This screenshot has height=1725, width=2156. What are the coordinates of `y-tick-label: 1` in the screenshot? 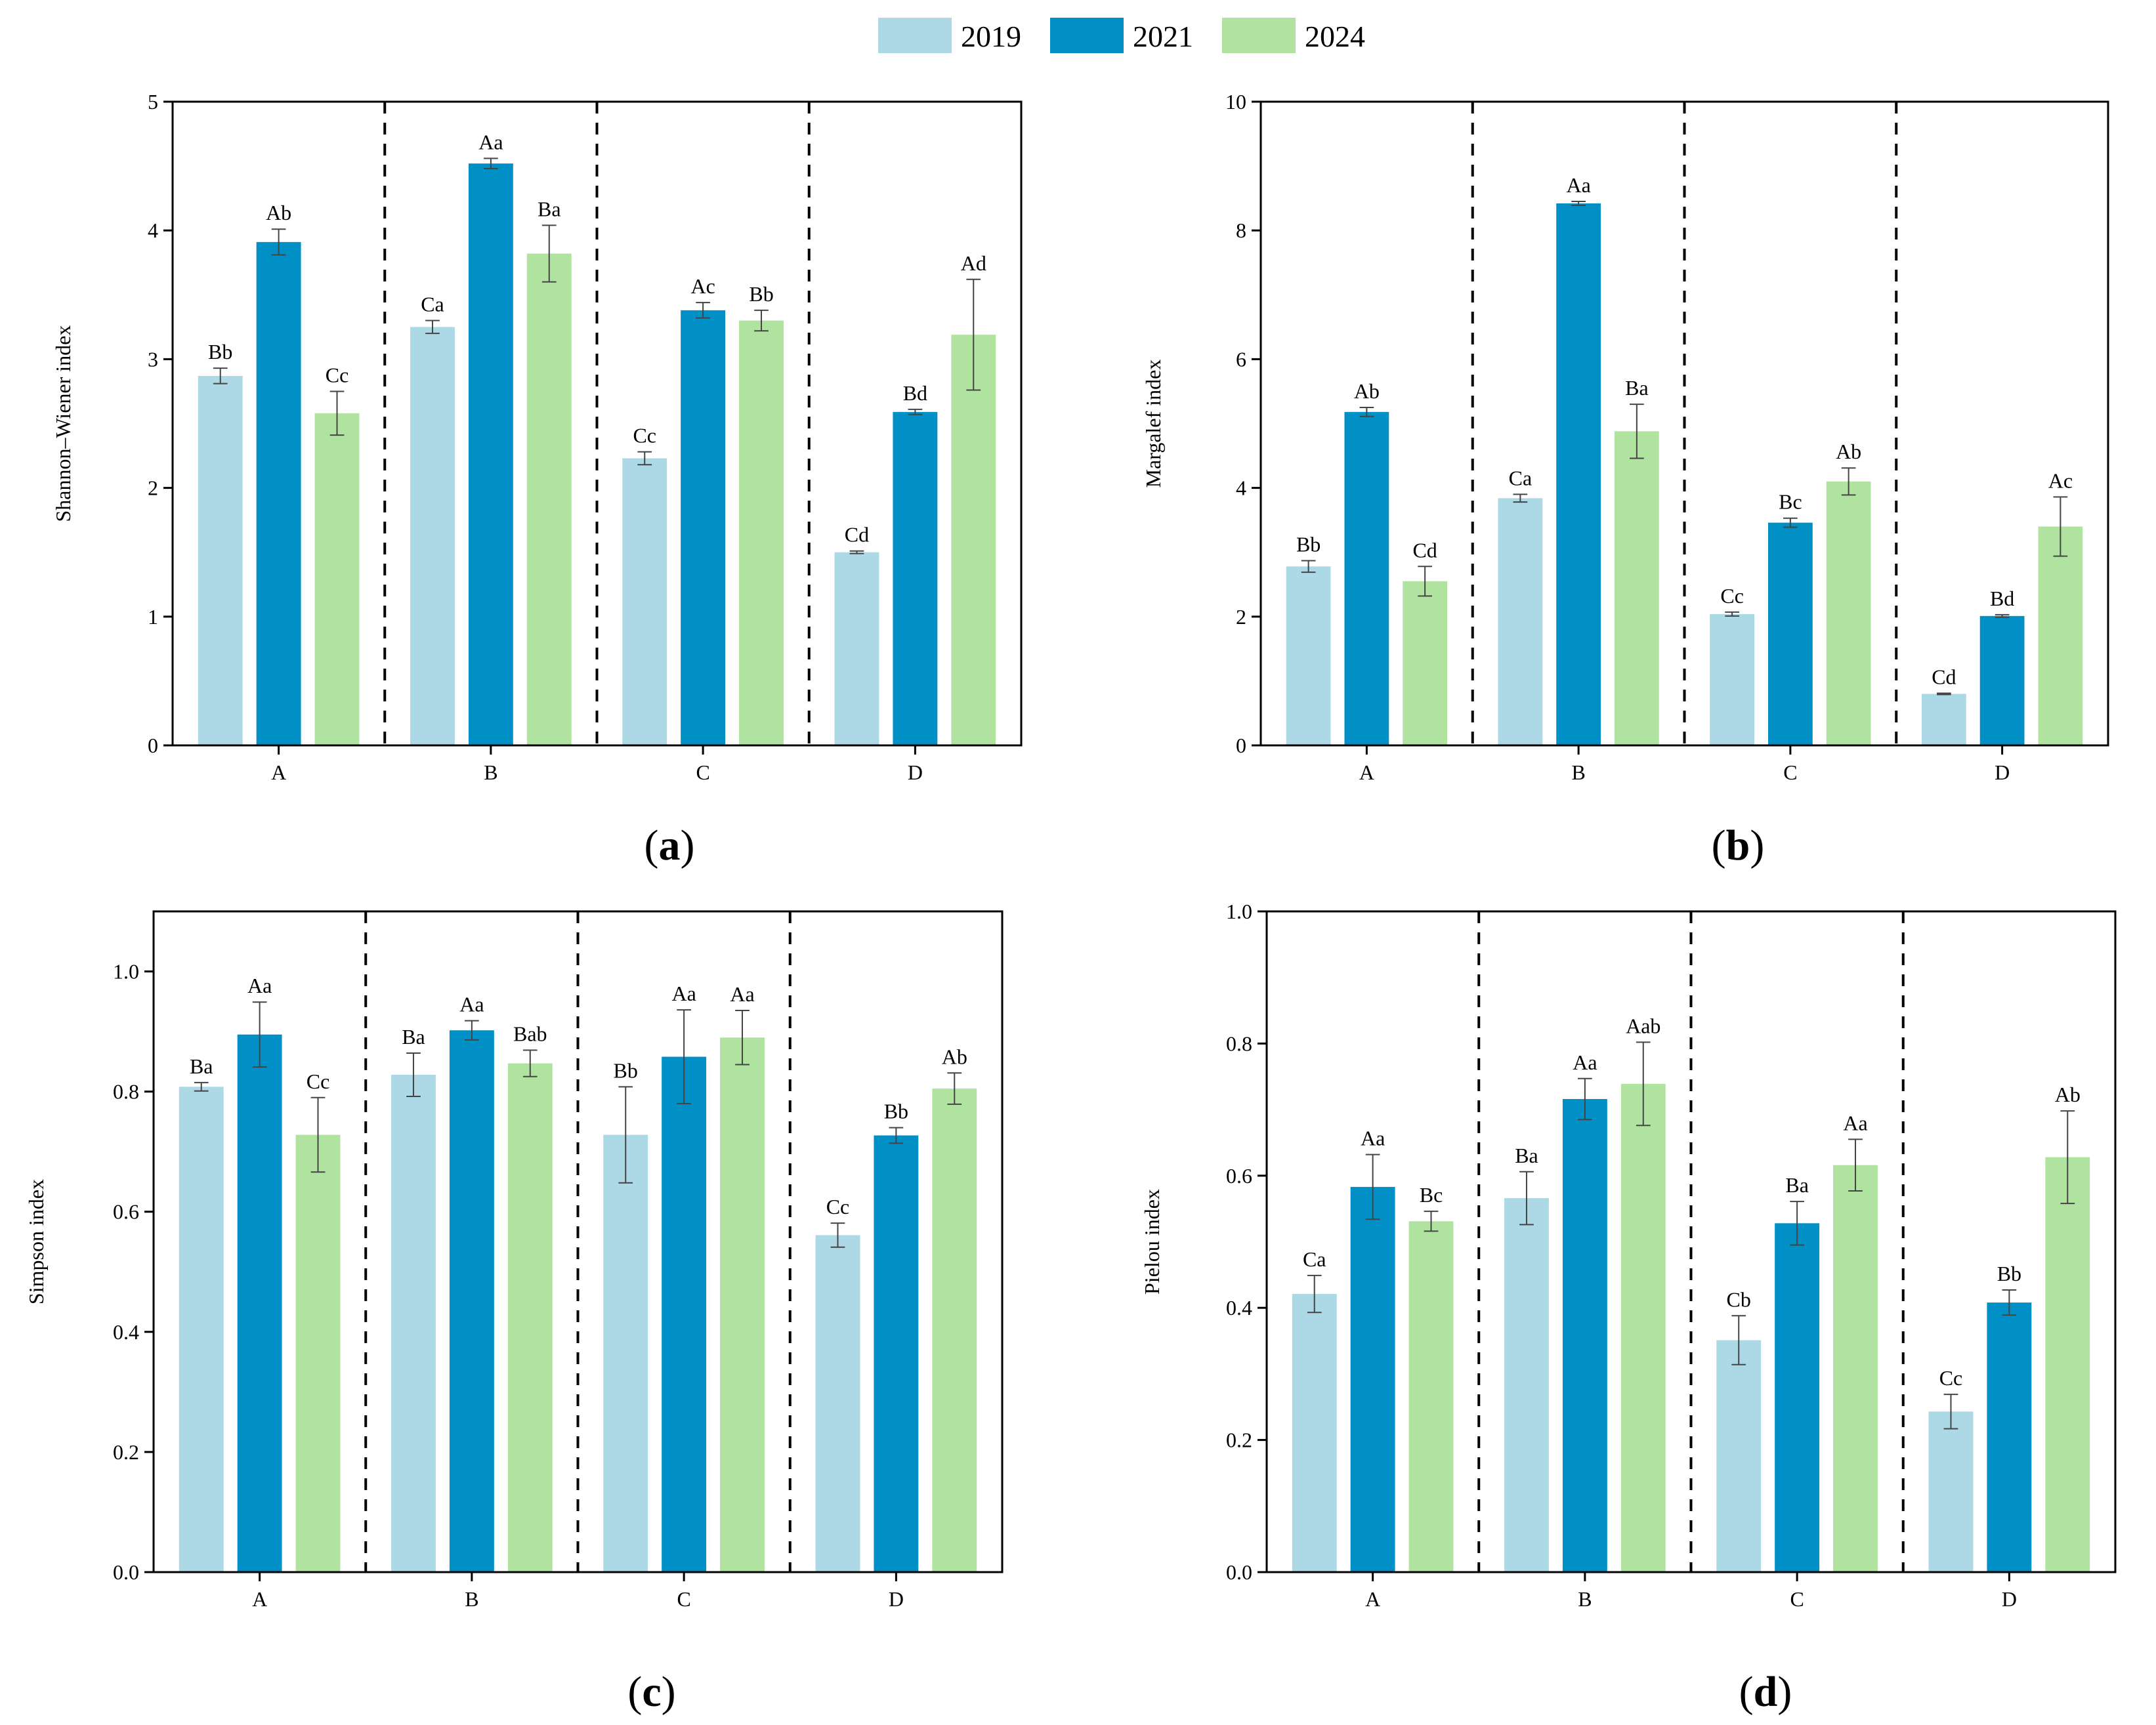 It's located at (153, 617).